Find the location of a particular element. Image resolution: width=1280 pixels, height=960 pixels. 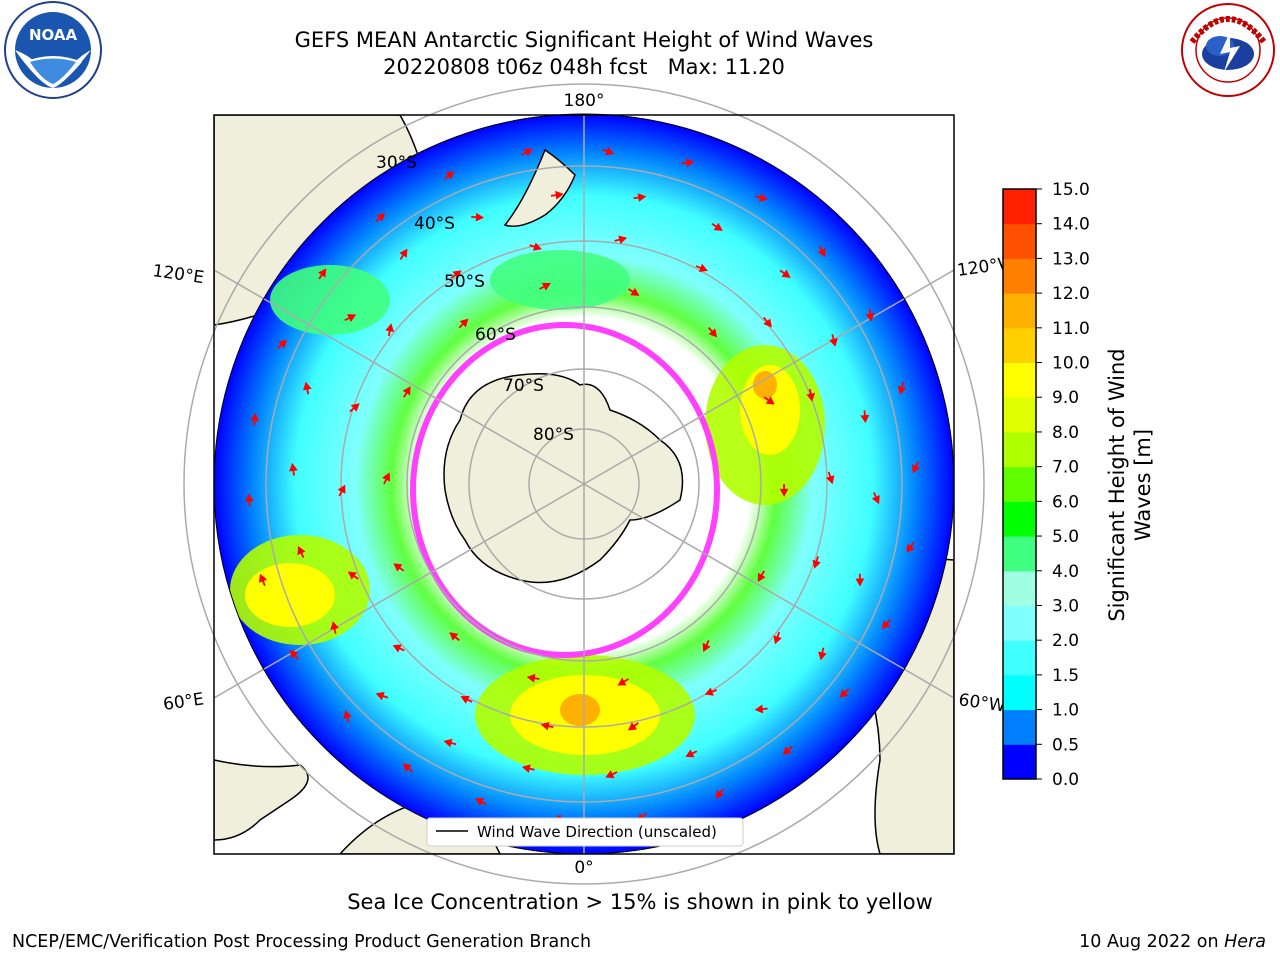

chart-subtitle: 20220808 t06z 048h fcst Max: 11.20 is located at coordinates (584, 67).